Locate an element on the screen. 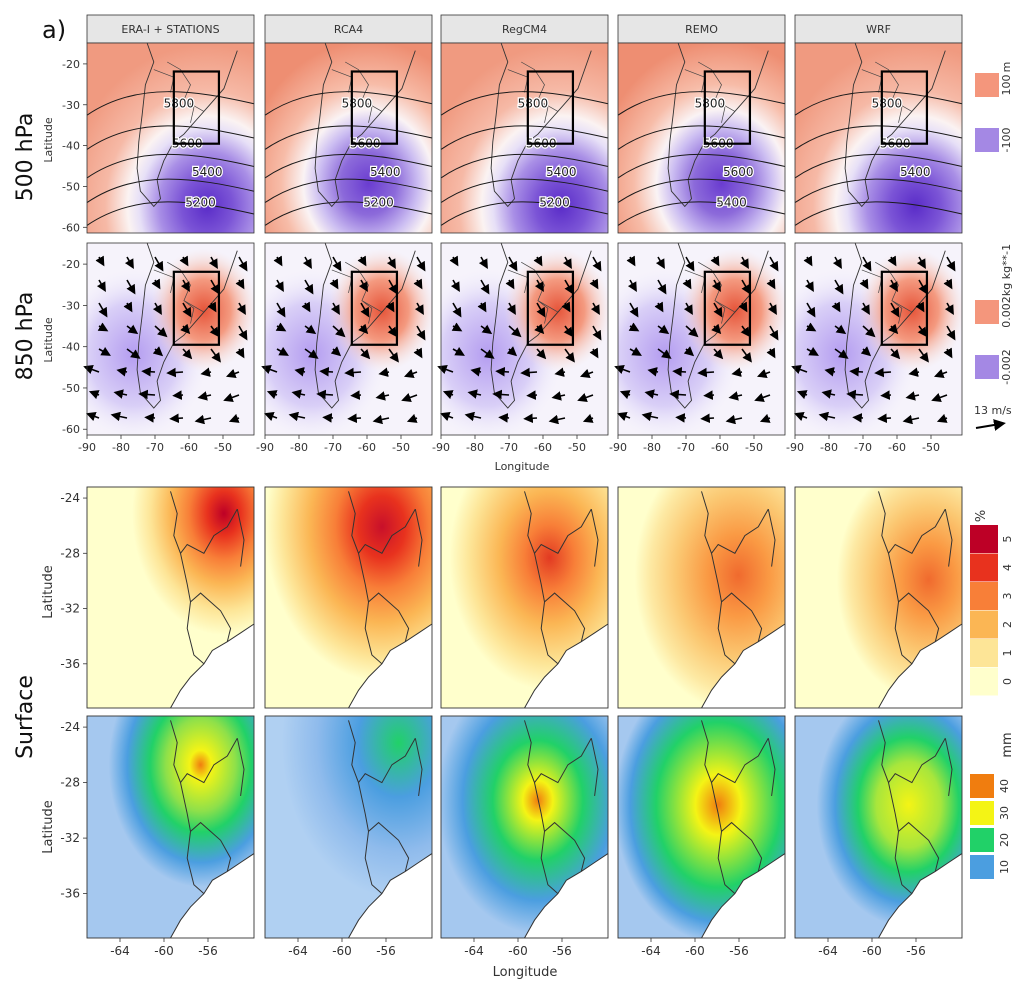  study-region-box is located at coordinates (550, 107).